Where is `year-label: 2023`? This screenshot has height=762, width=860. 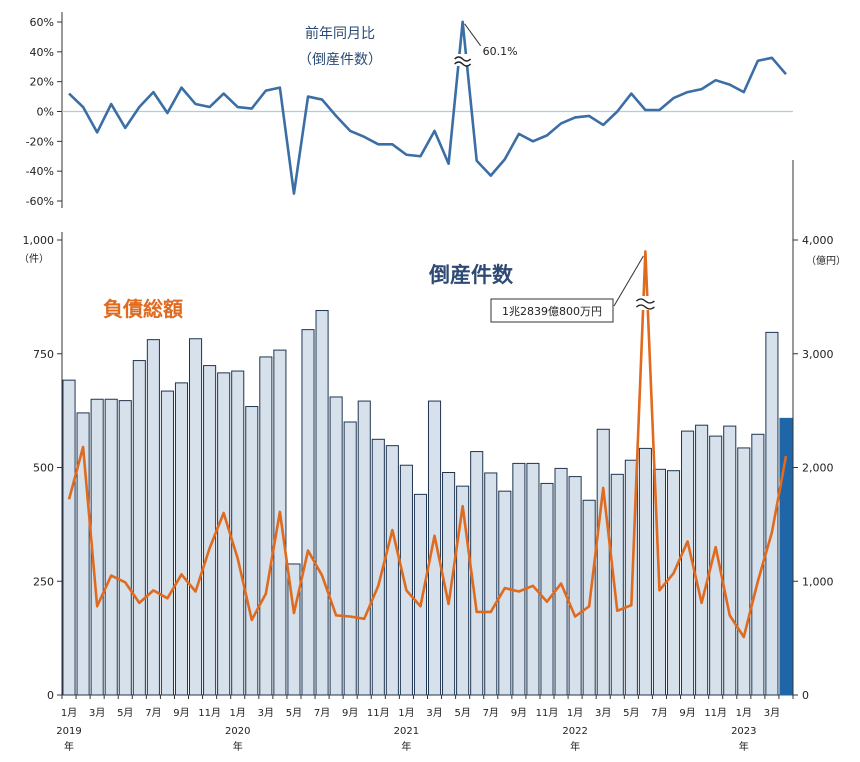
year-label: 2023 is located at coordinates (743, 731).